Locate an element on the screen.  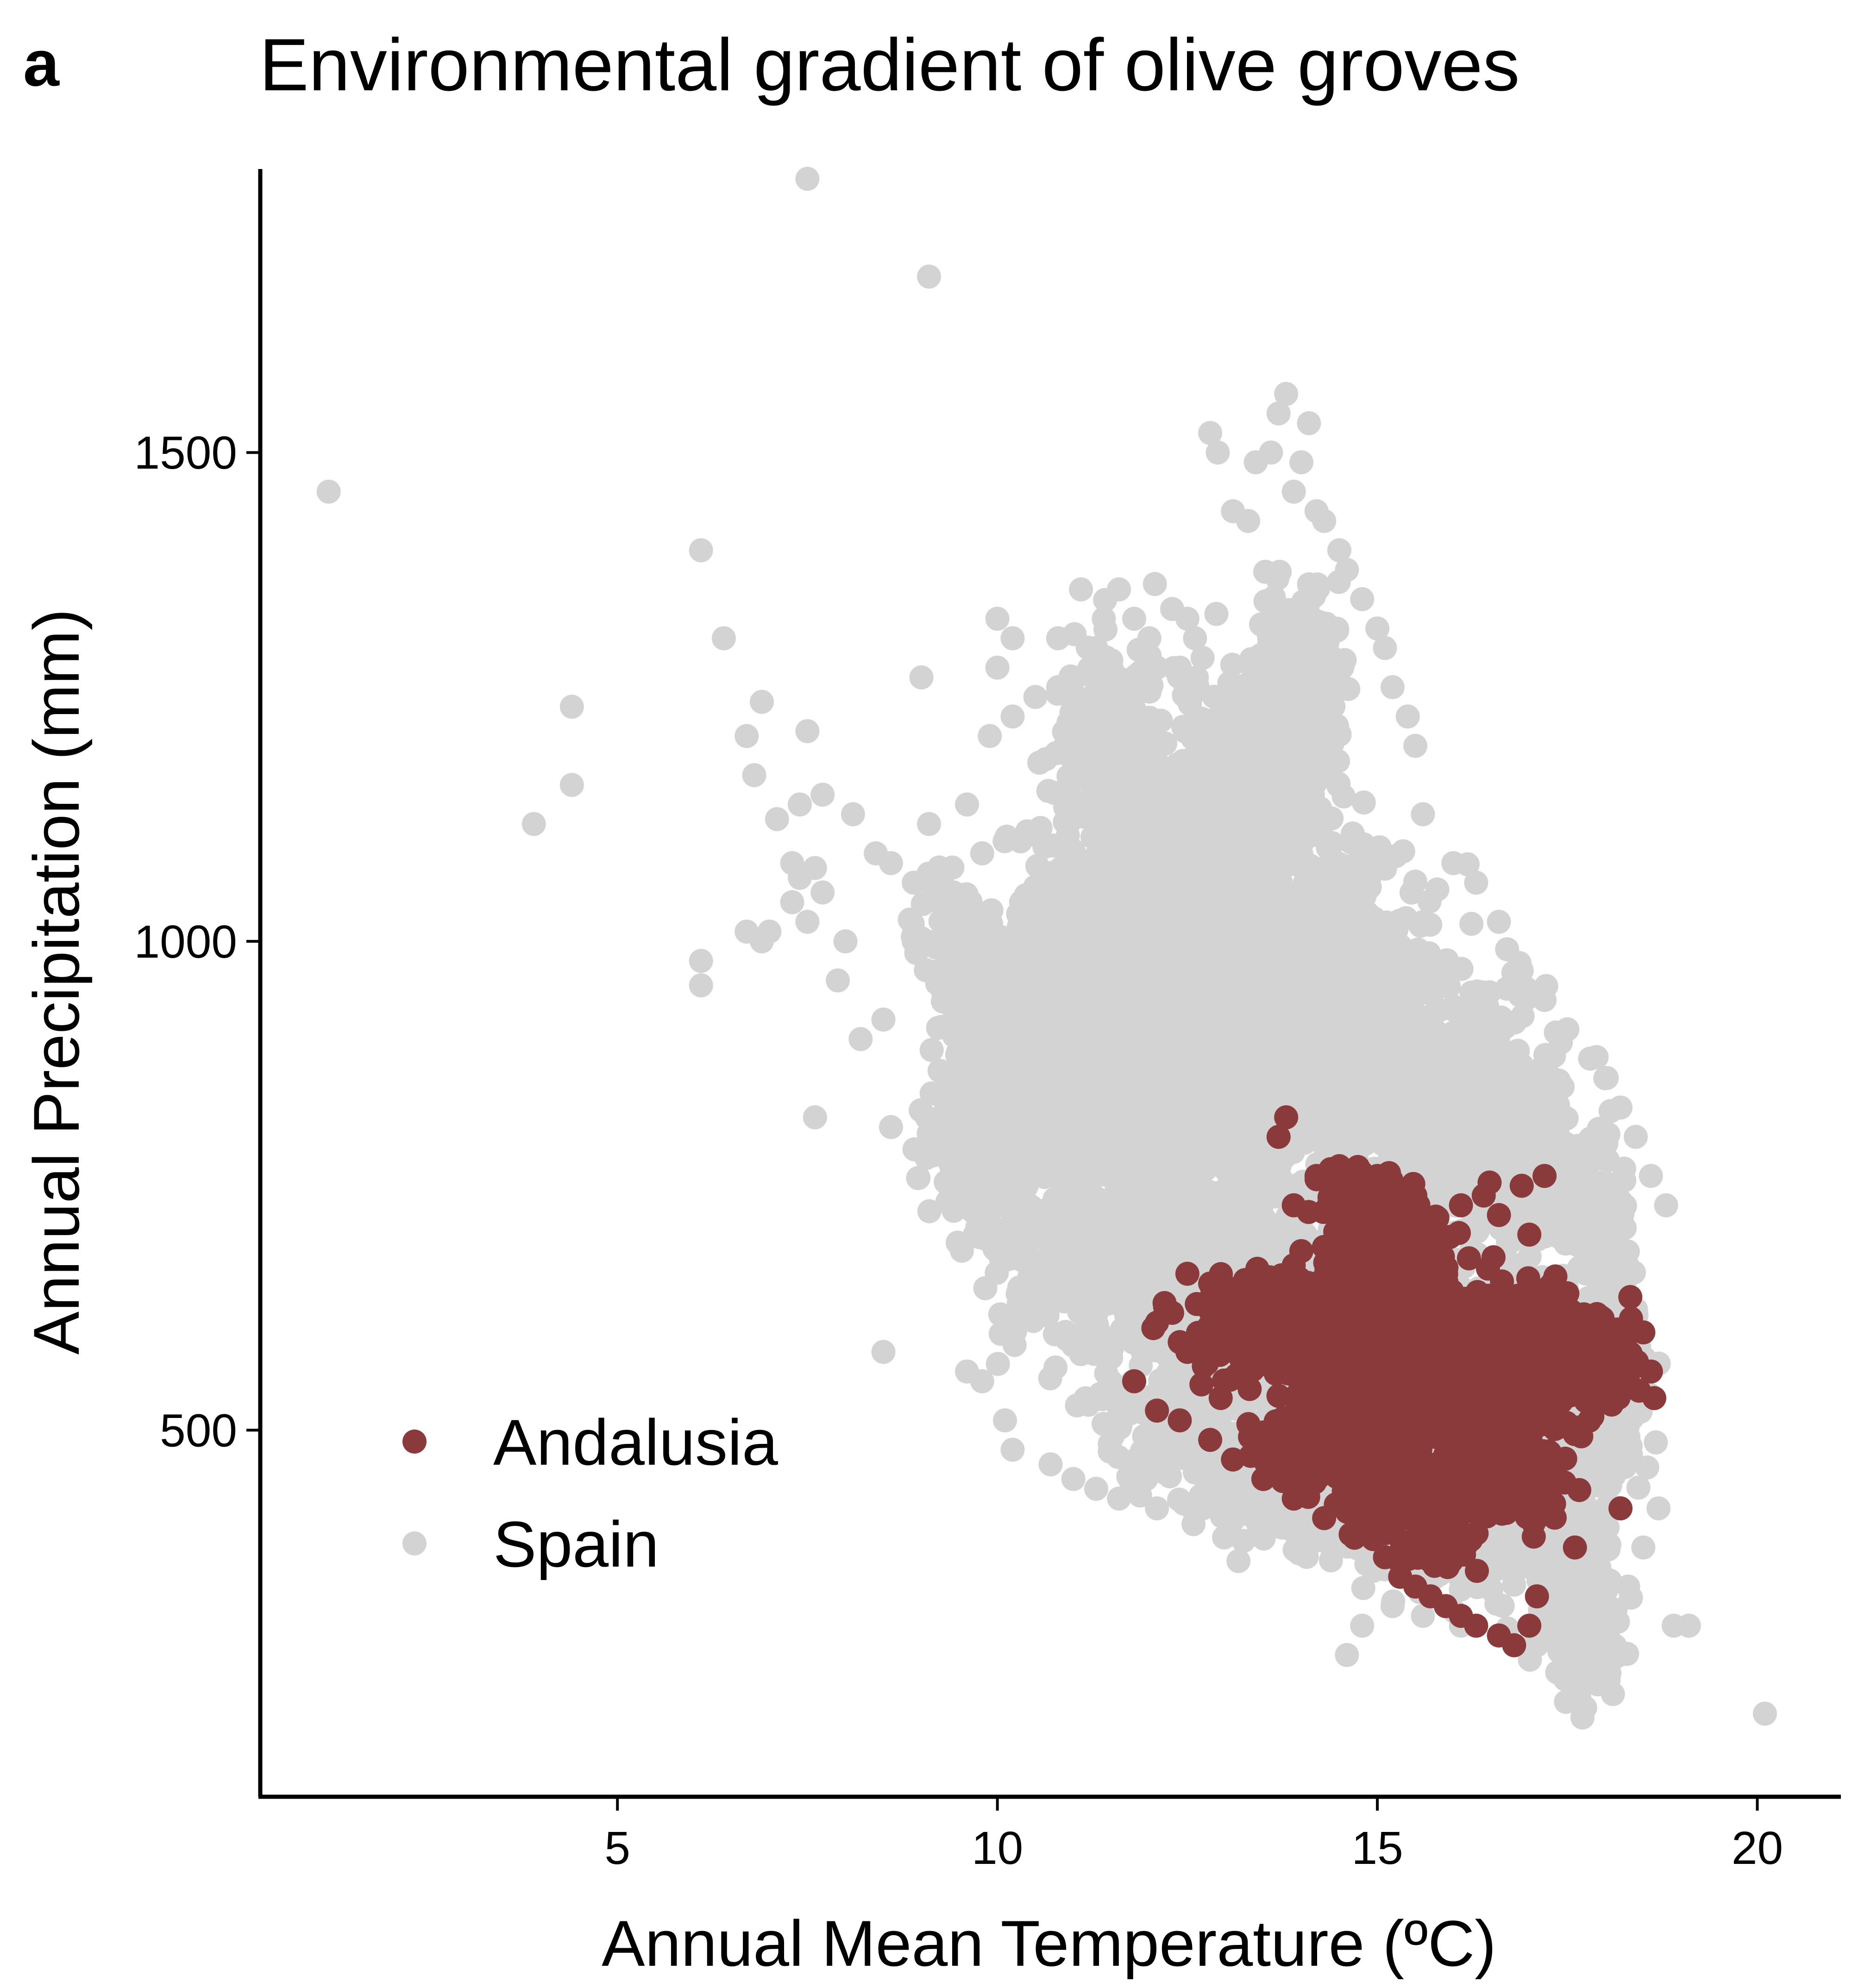
chart-title: Environmental gradient of olive groves is located at coordinates (889, 64).